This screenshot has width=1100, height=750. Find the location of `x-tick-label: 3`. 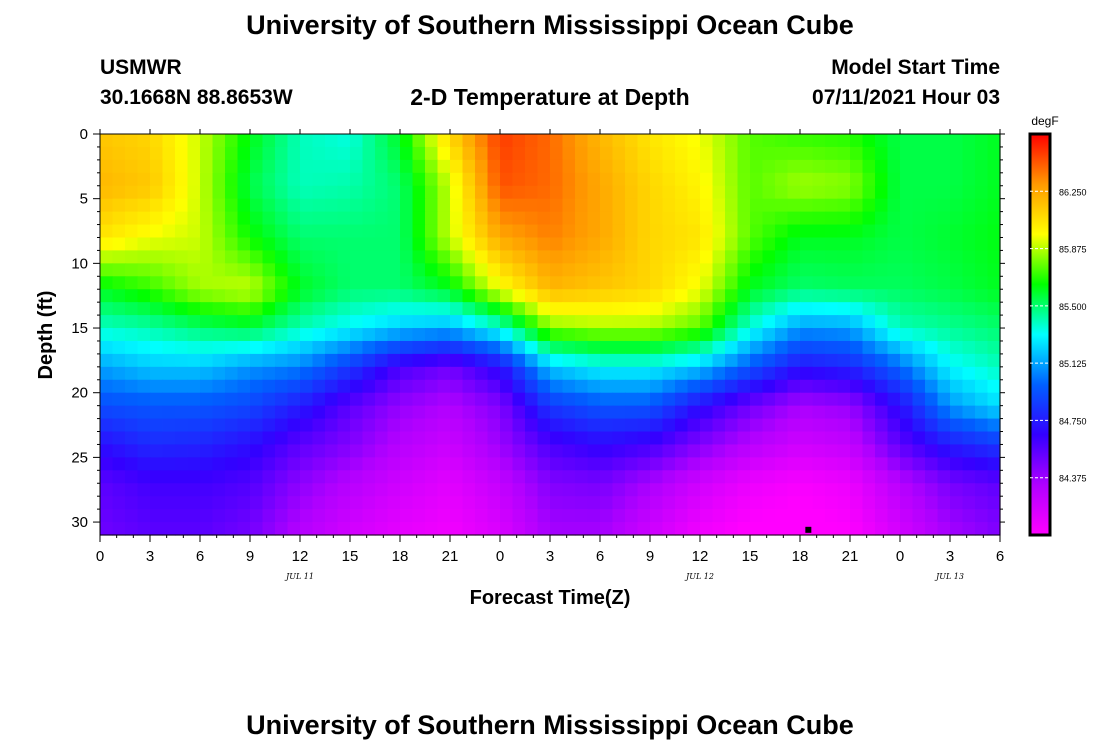

x-tick-label: 3 is located at coordinates (550, 556).